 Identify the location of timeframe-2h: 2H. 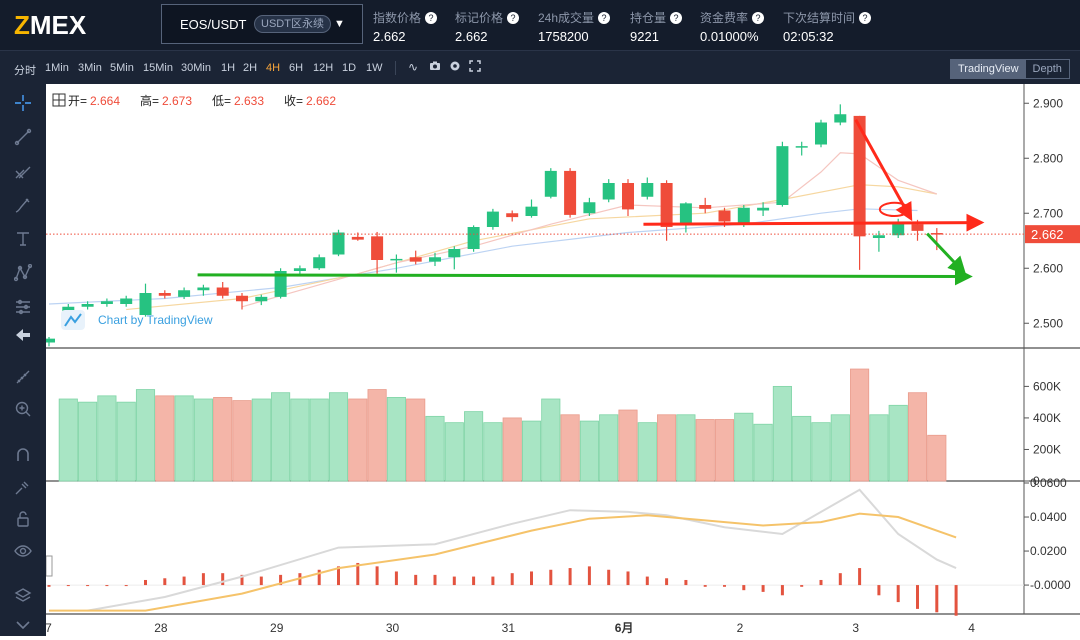
(250, 68).